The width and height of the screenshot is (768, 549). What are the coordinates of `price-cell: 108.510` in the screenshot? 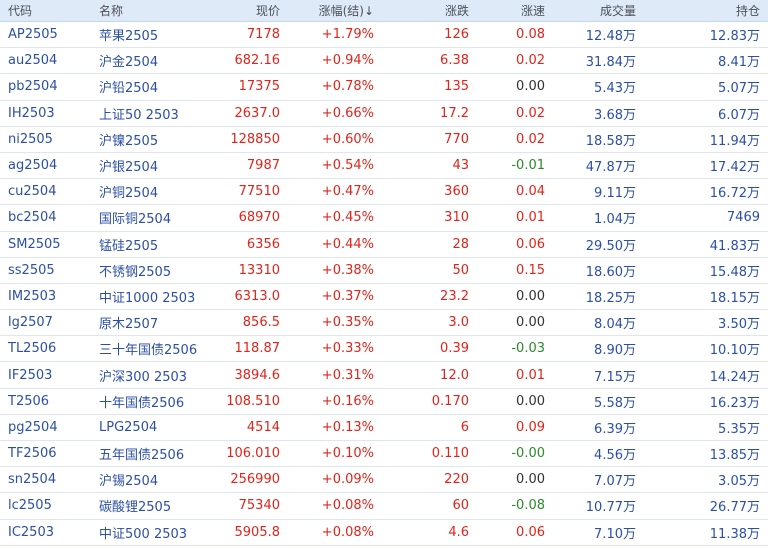 It's located at (257, 402).